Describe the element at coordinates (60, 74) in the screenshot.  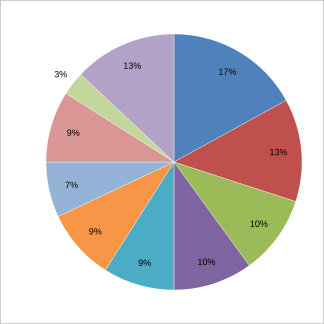
I see `data-label: 3%` at that location.